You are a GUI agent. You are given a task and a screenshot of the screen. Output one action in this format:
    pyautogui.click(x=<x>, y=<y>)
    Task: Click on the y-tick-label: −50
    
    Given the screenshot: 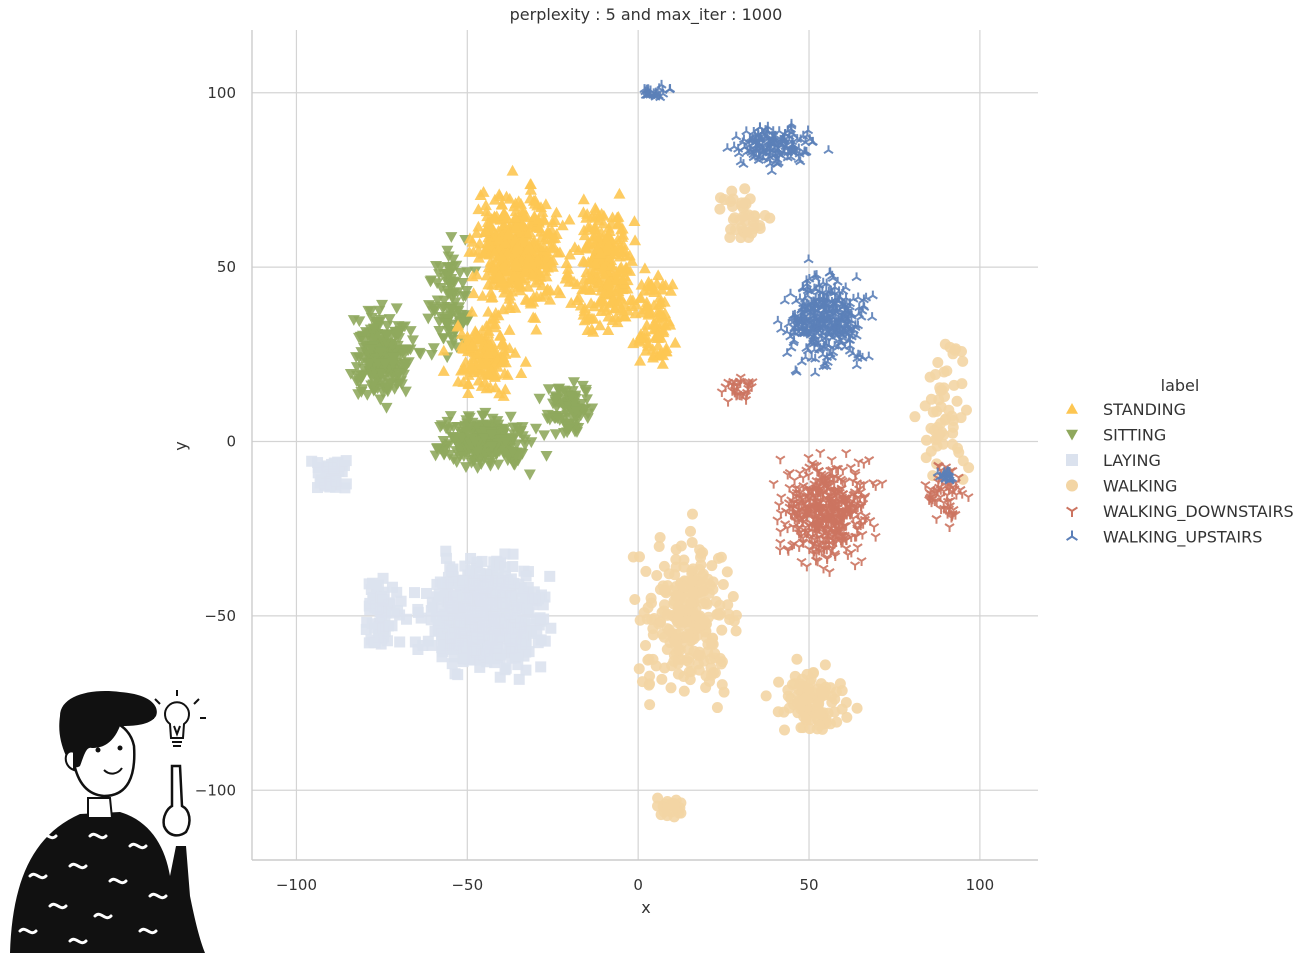 What is the action you would take?
    pyautogui.click(x=220, y=616)
    